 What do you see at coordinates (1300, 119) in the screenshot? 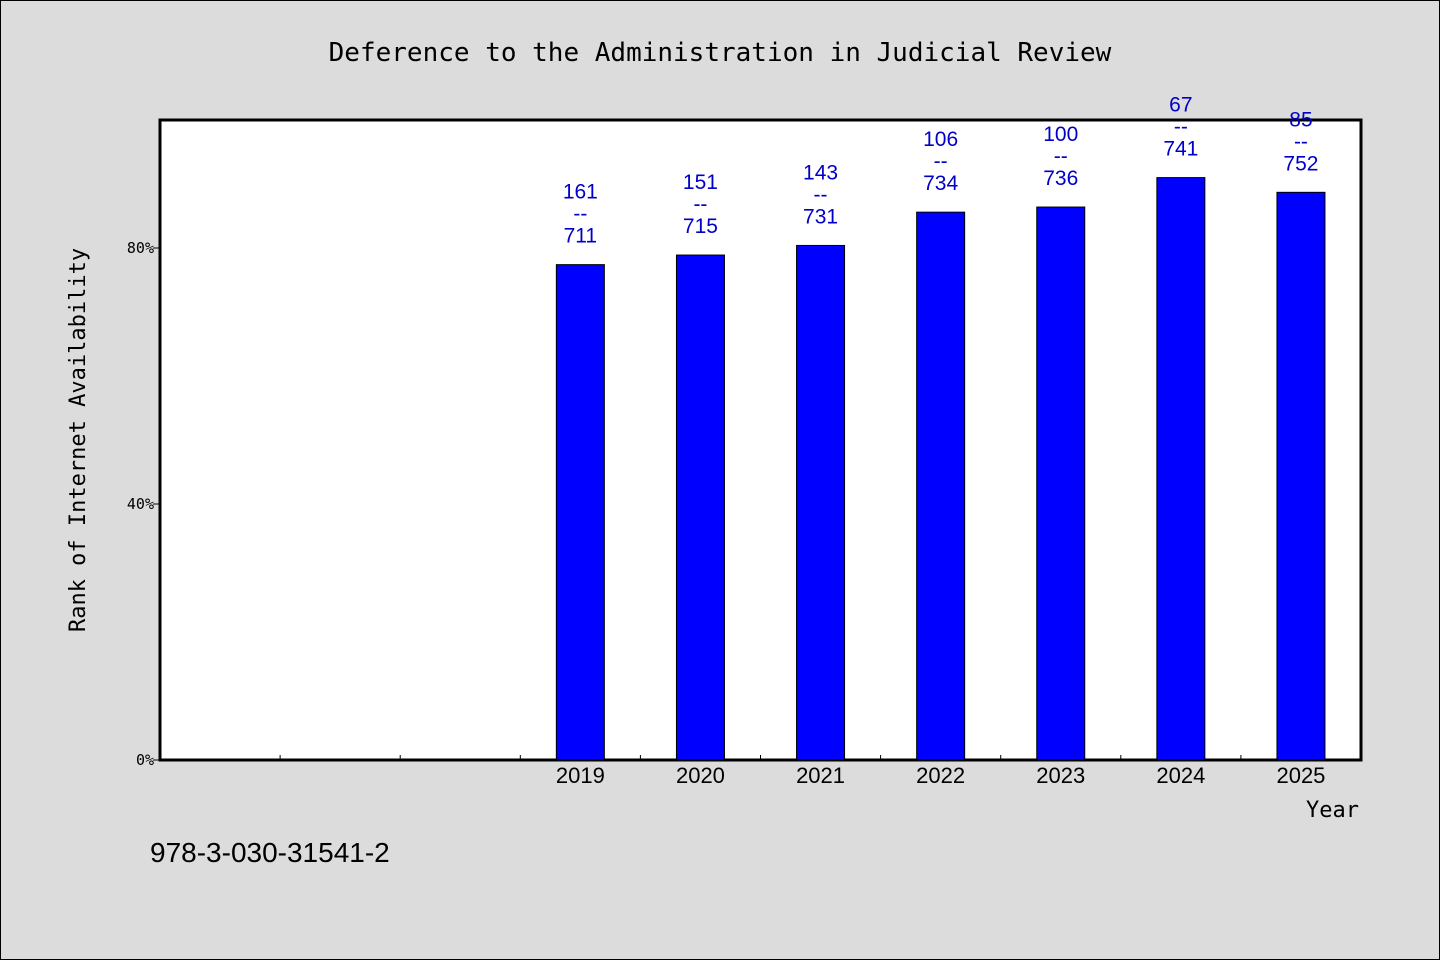
I see `data-label-top: 85` at bounding box center [1300, 119].